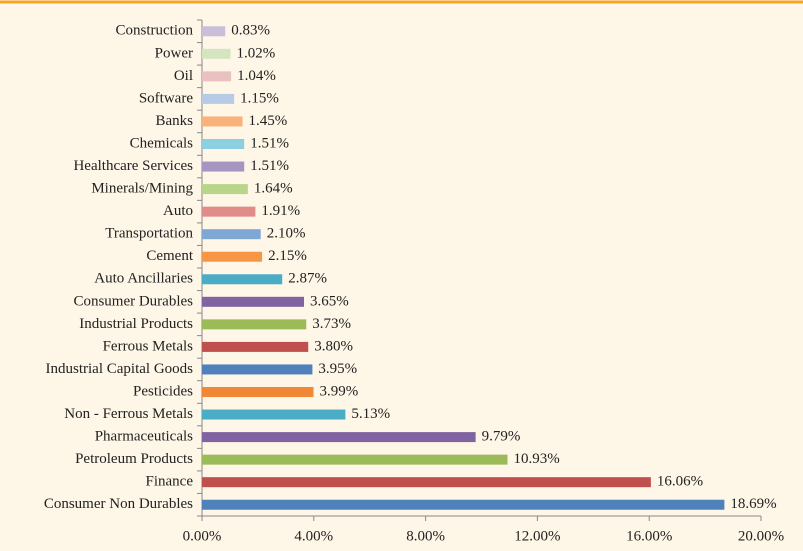 The image size is (803, 551). Describe the element at coordinates (166, 98) in the screenshot. I see `y-tick-label: Software` at that location.